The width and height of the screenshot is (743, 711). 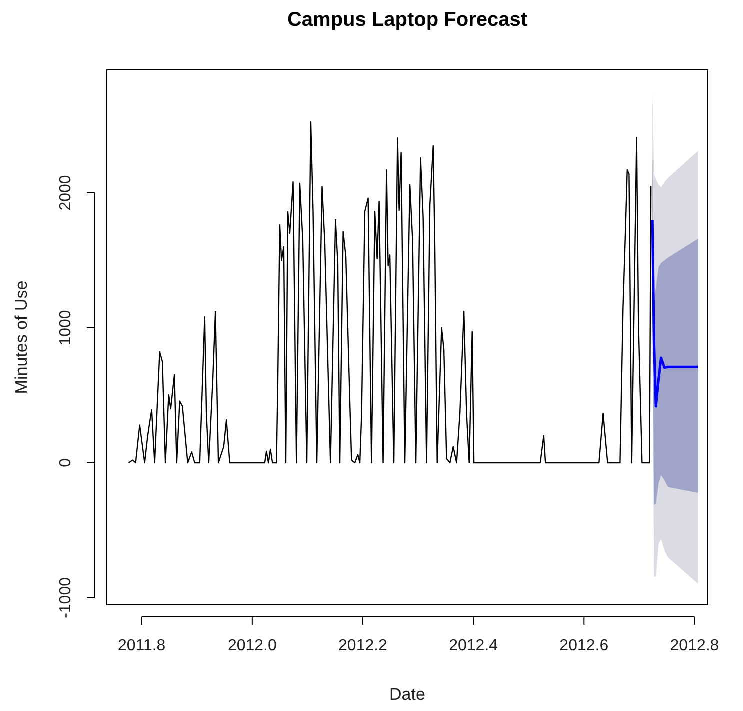 I want to click on y-axis-title: Minutes of Use, so click(x=21, y=337).